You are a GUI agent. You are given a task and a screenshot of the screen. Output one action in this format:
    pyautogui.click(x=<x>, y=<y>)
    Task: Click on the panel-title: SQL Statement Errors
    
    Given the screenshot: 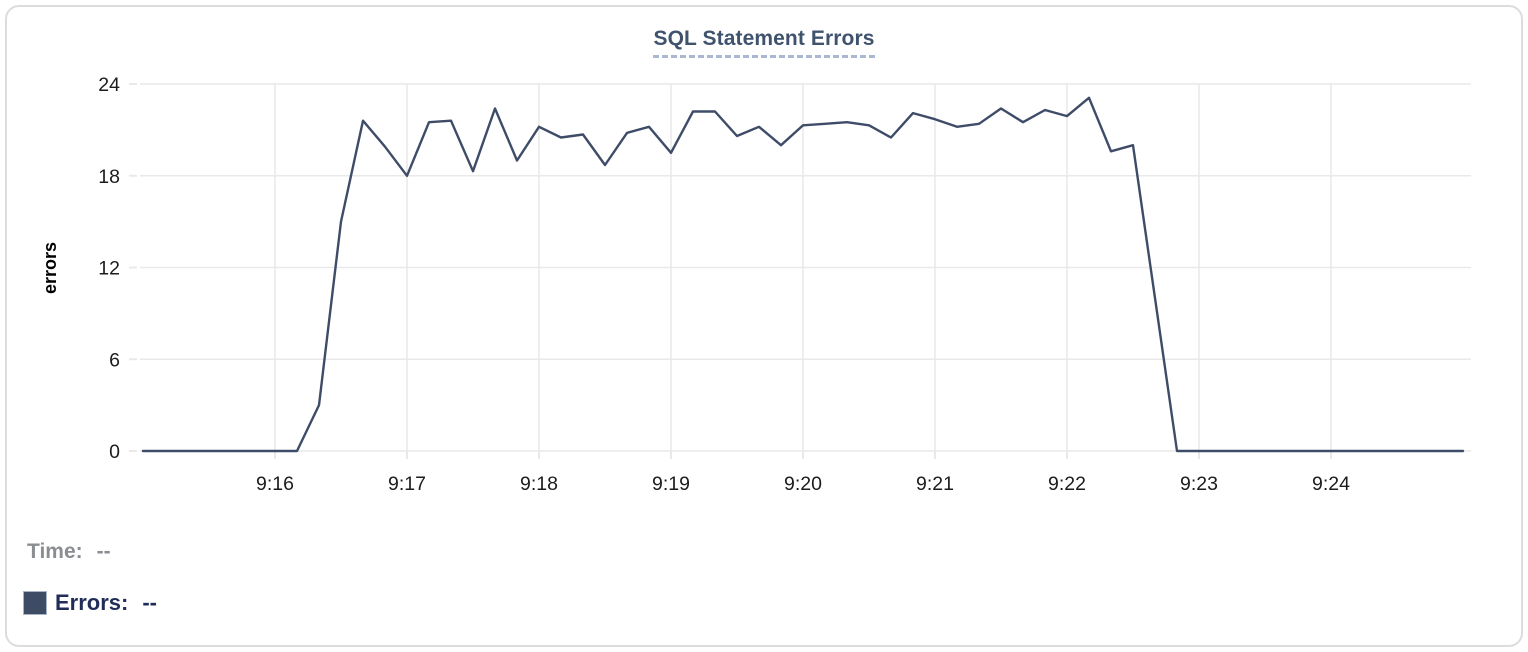 What is the action you would take?
    pyautogui.click(x=764, y=42)
    